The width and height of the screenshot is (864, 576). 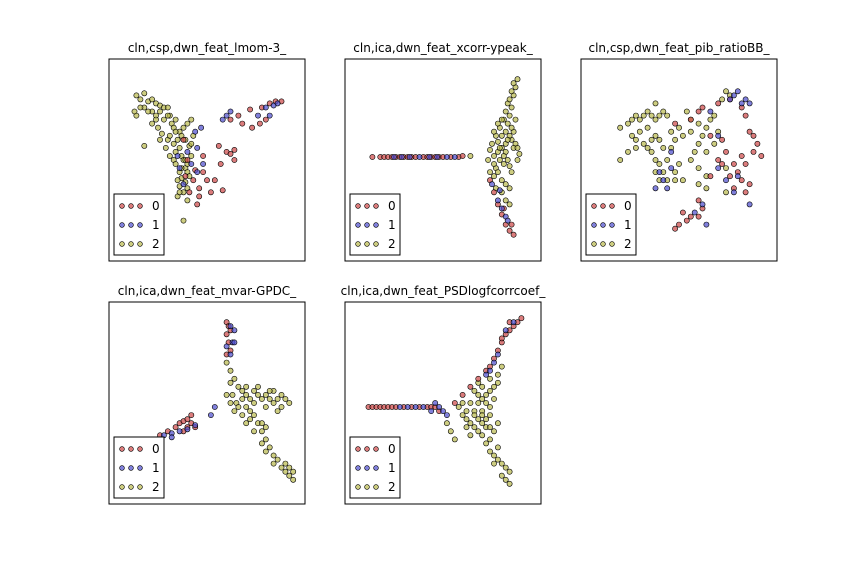 What do you see at coordinates (392, 468) in the screenshot?
I see `legend-label: 1` at bounding box center [392, 468].